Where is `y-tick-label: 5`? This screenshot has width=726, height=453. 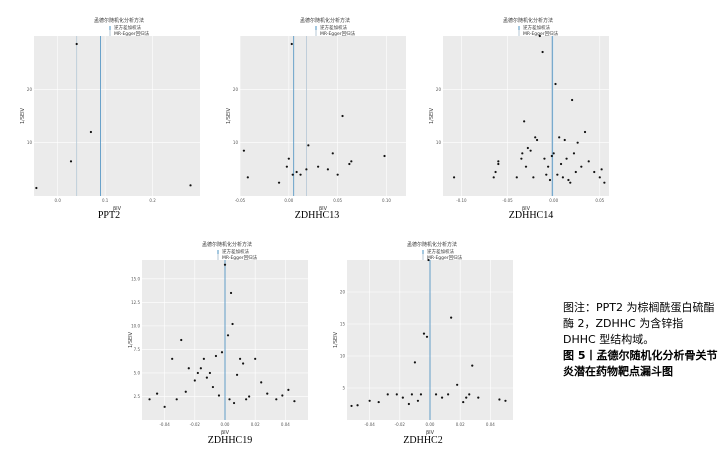 y-tick-label: 5 is located at coordinates (343, 388).